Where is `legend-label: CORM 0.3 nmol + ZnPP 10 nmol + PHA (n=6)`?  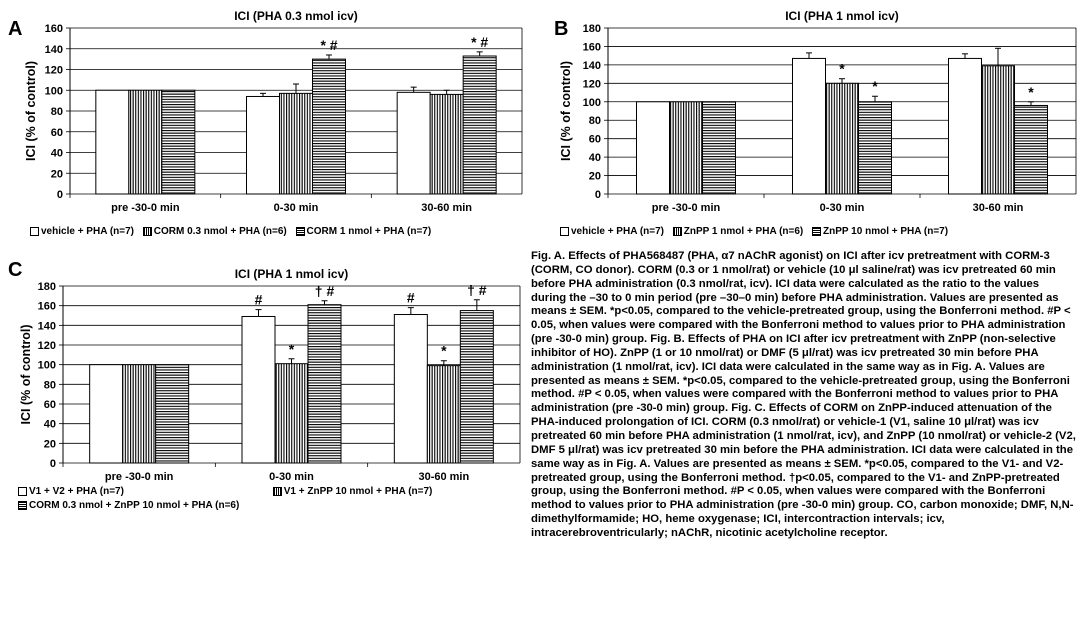 legend-label: CORM 0.3 nmol + ZnPP 10 nmol + PHA (n=6) is located at coordinates (134, 505).